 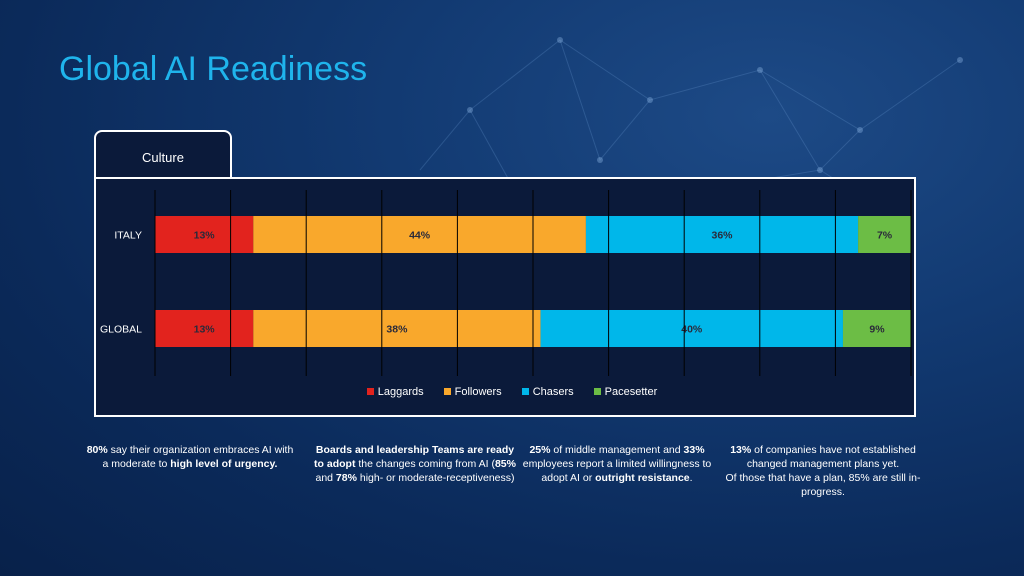 I want to click on bar-chasers-italy, so click(x=722, y=234).